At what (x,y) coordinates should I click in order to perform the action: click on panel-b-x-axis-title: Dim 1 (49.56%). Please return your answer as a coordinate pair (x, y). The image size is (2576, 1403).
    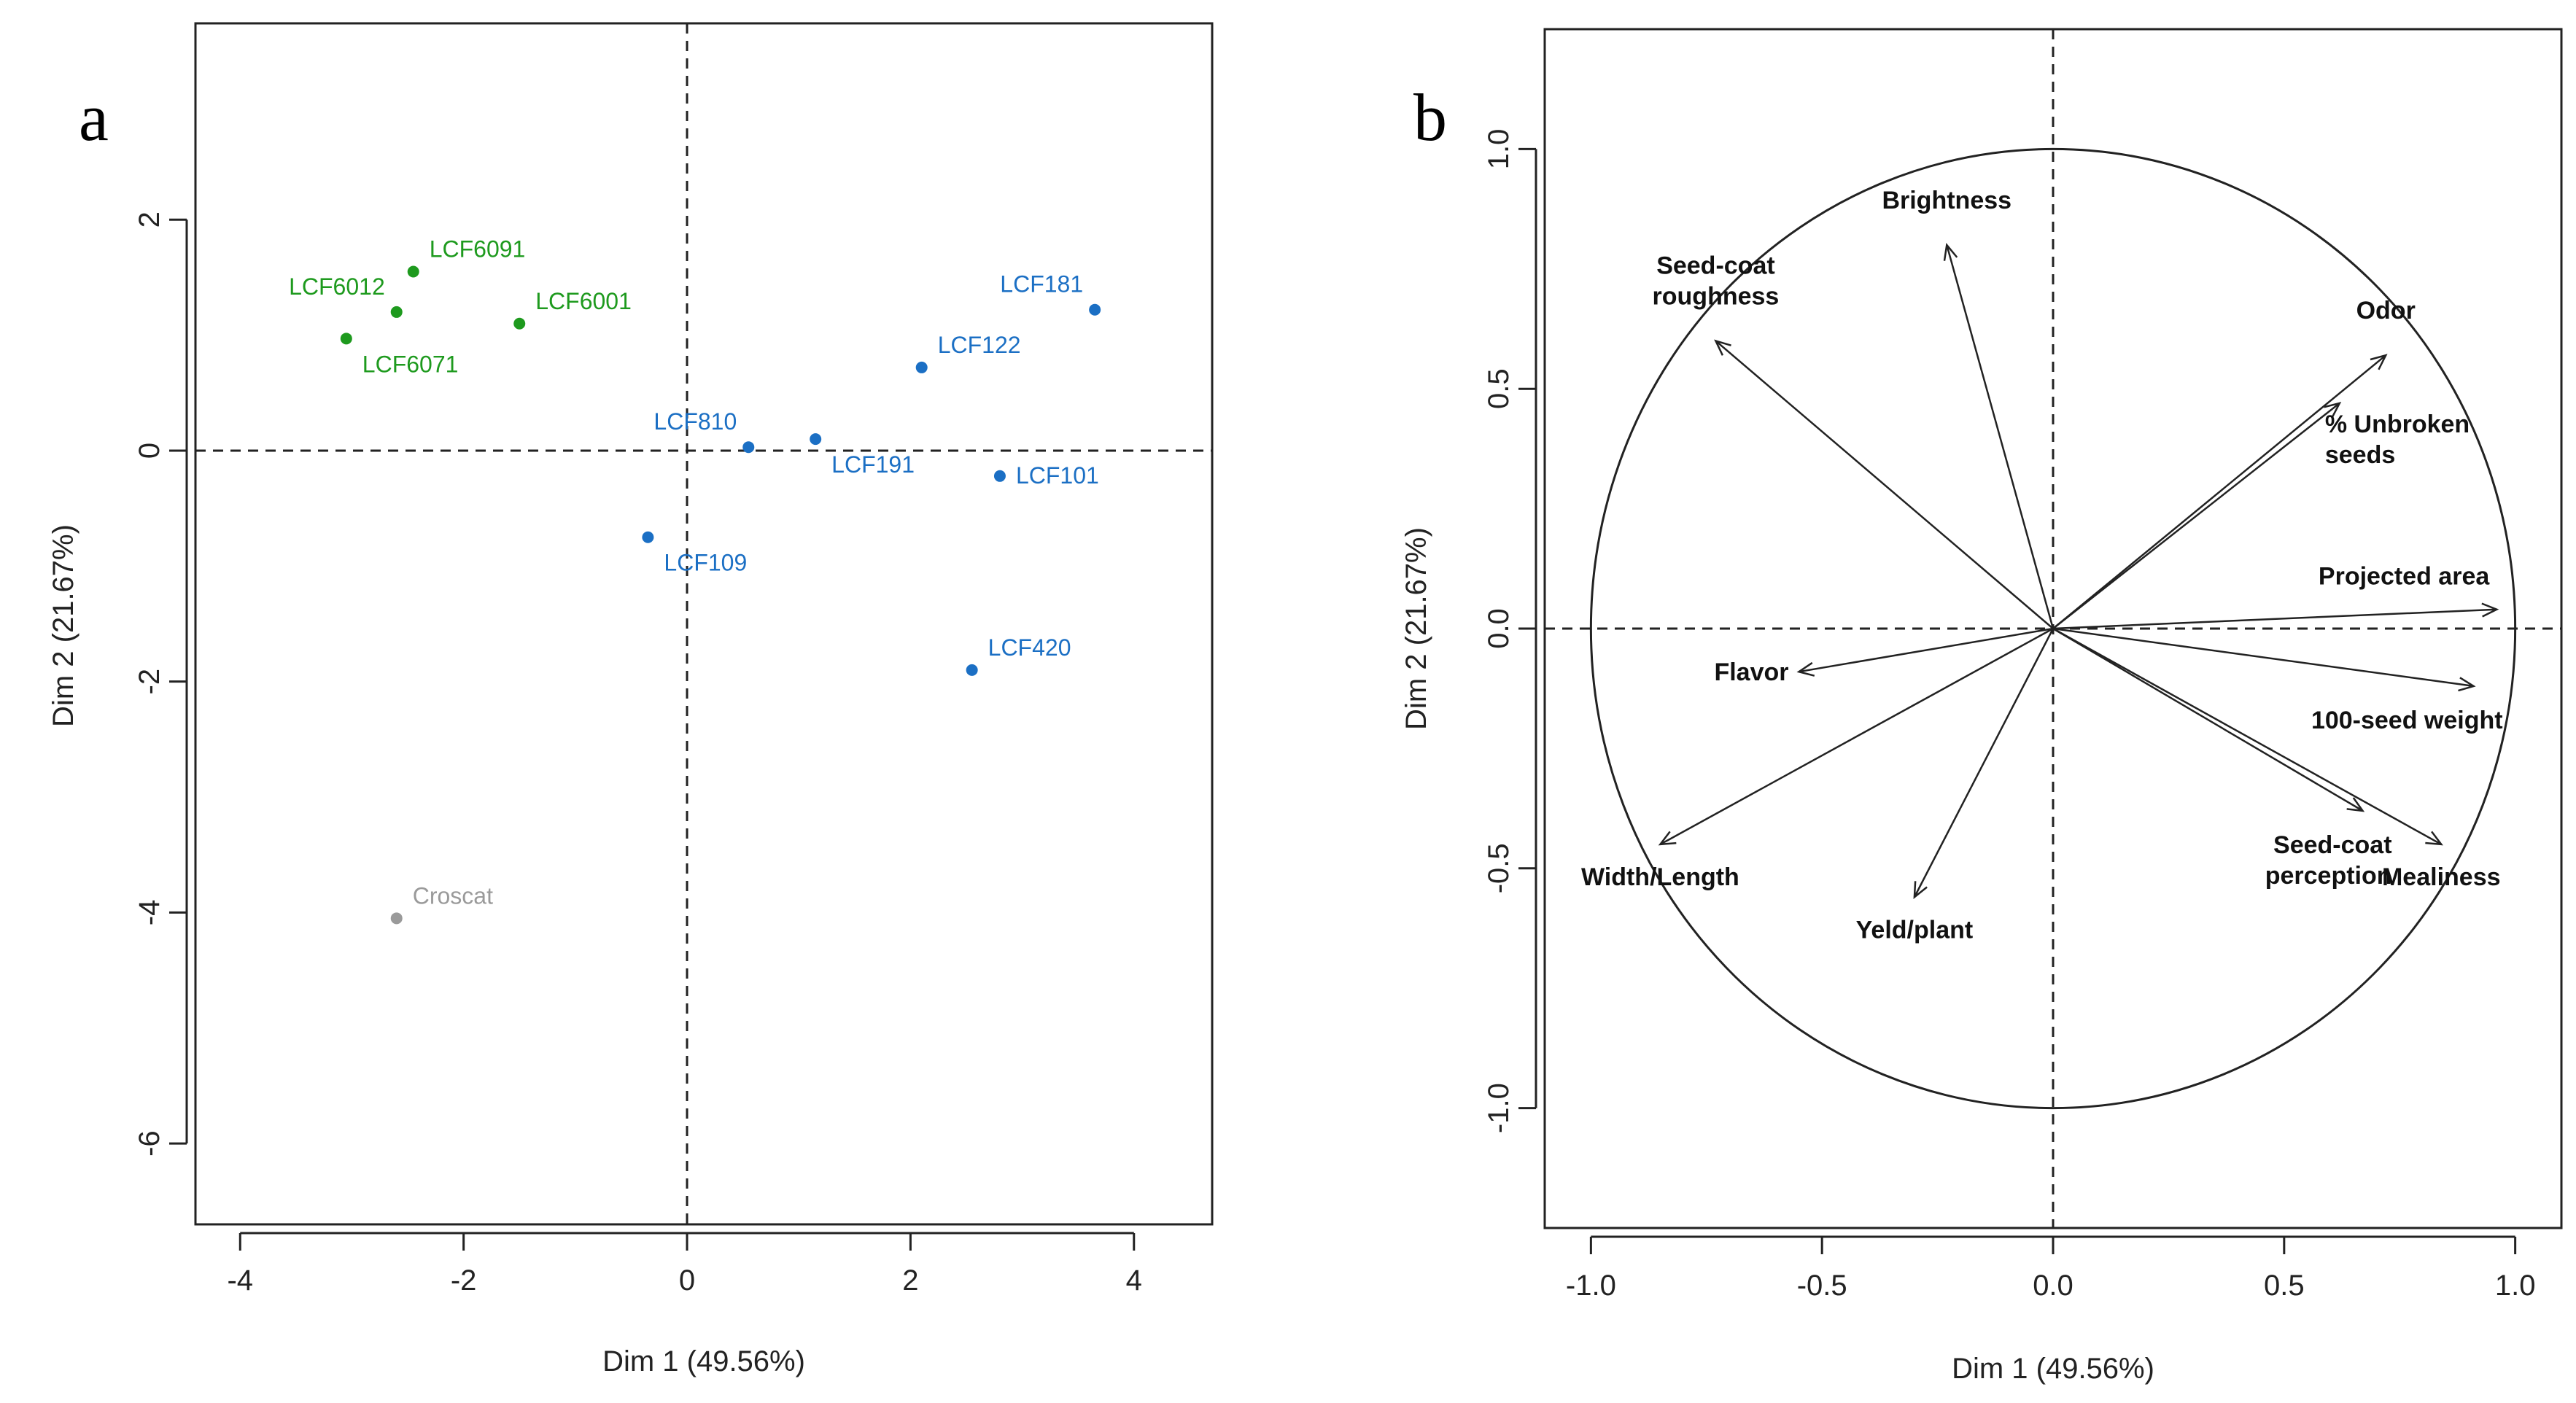
    Looking at the image, I should click on (2053, 1369).